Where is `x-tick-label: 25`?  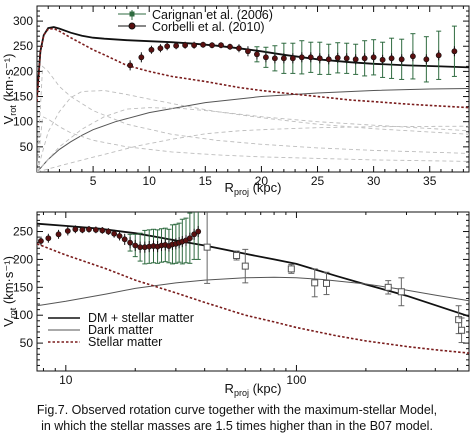
x-tick-label: 25 is located at coordinates (318, 181).